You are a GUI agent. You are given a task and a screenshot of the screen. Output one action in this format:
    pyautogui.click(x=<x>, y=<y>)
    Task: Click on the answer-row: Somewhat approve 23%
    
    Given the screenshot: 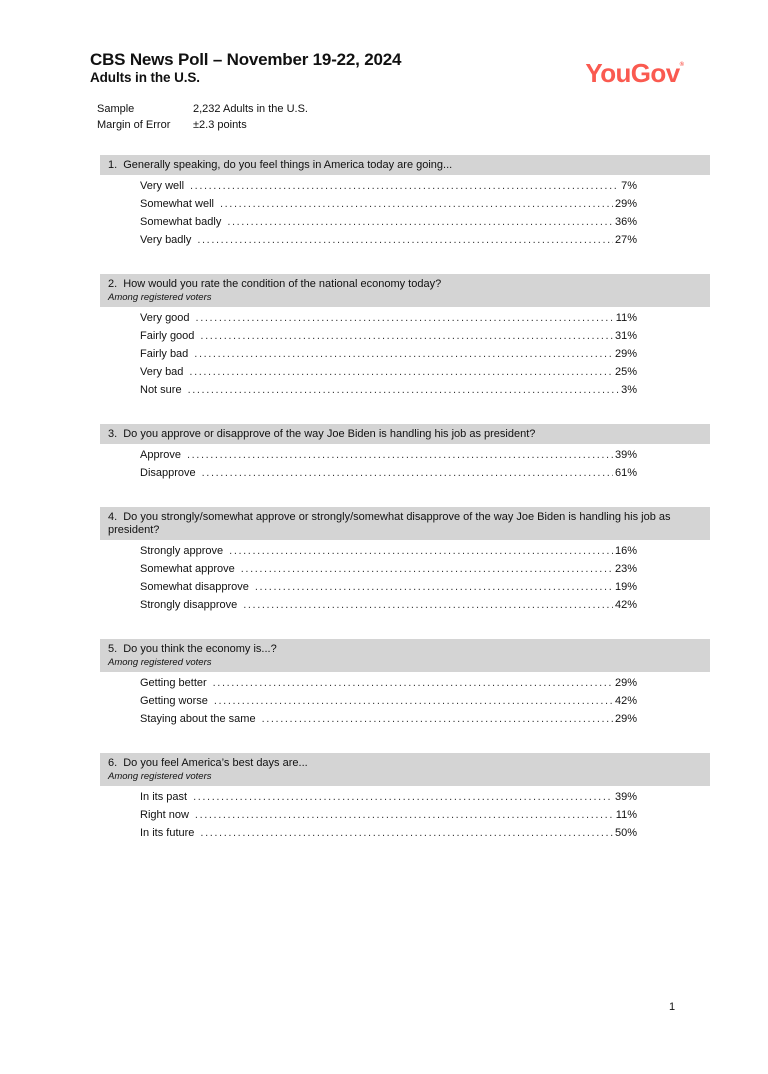 What is the action you would take?
    pyautogui.click(x=388, y=572)
    